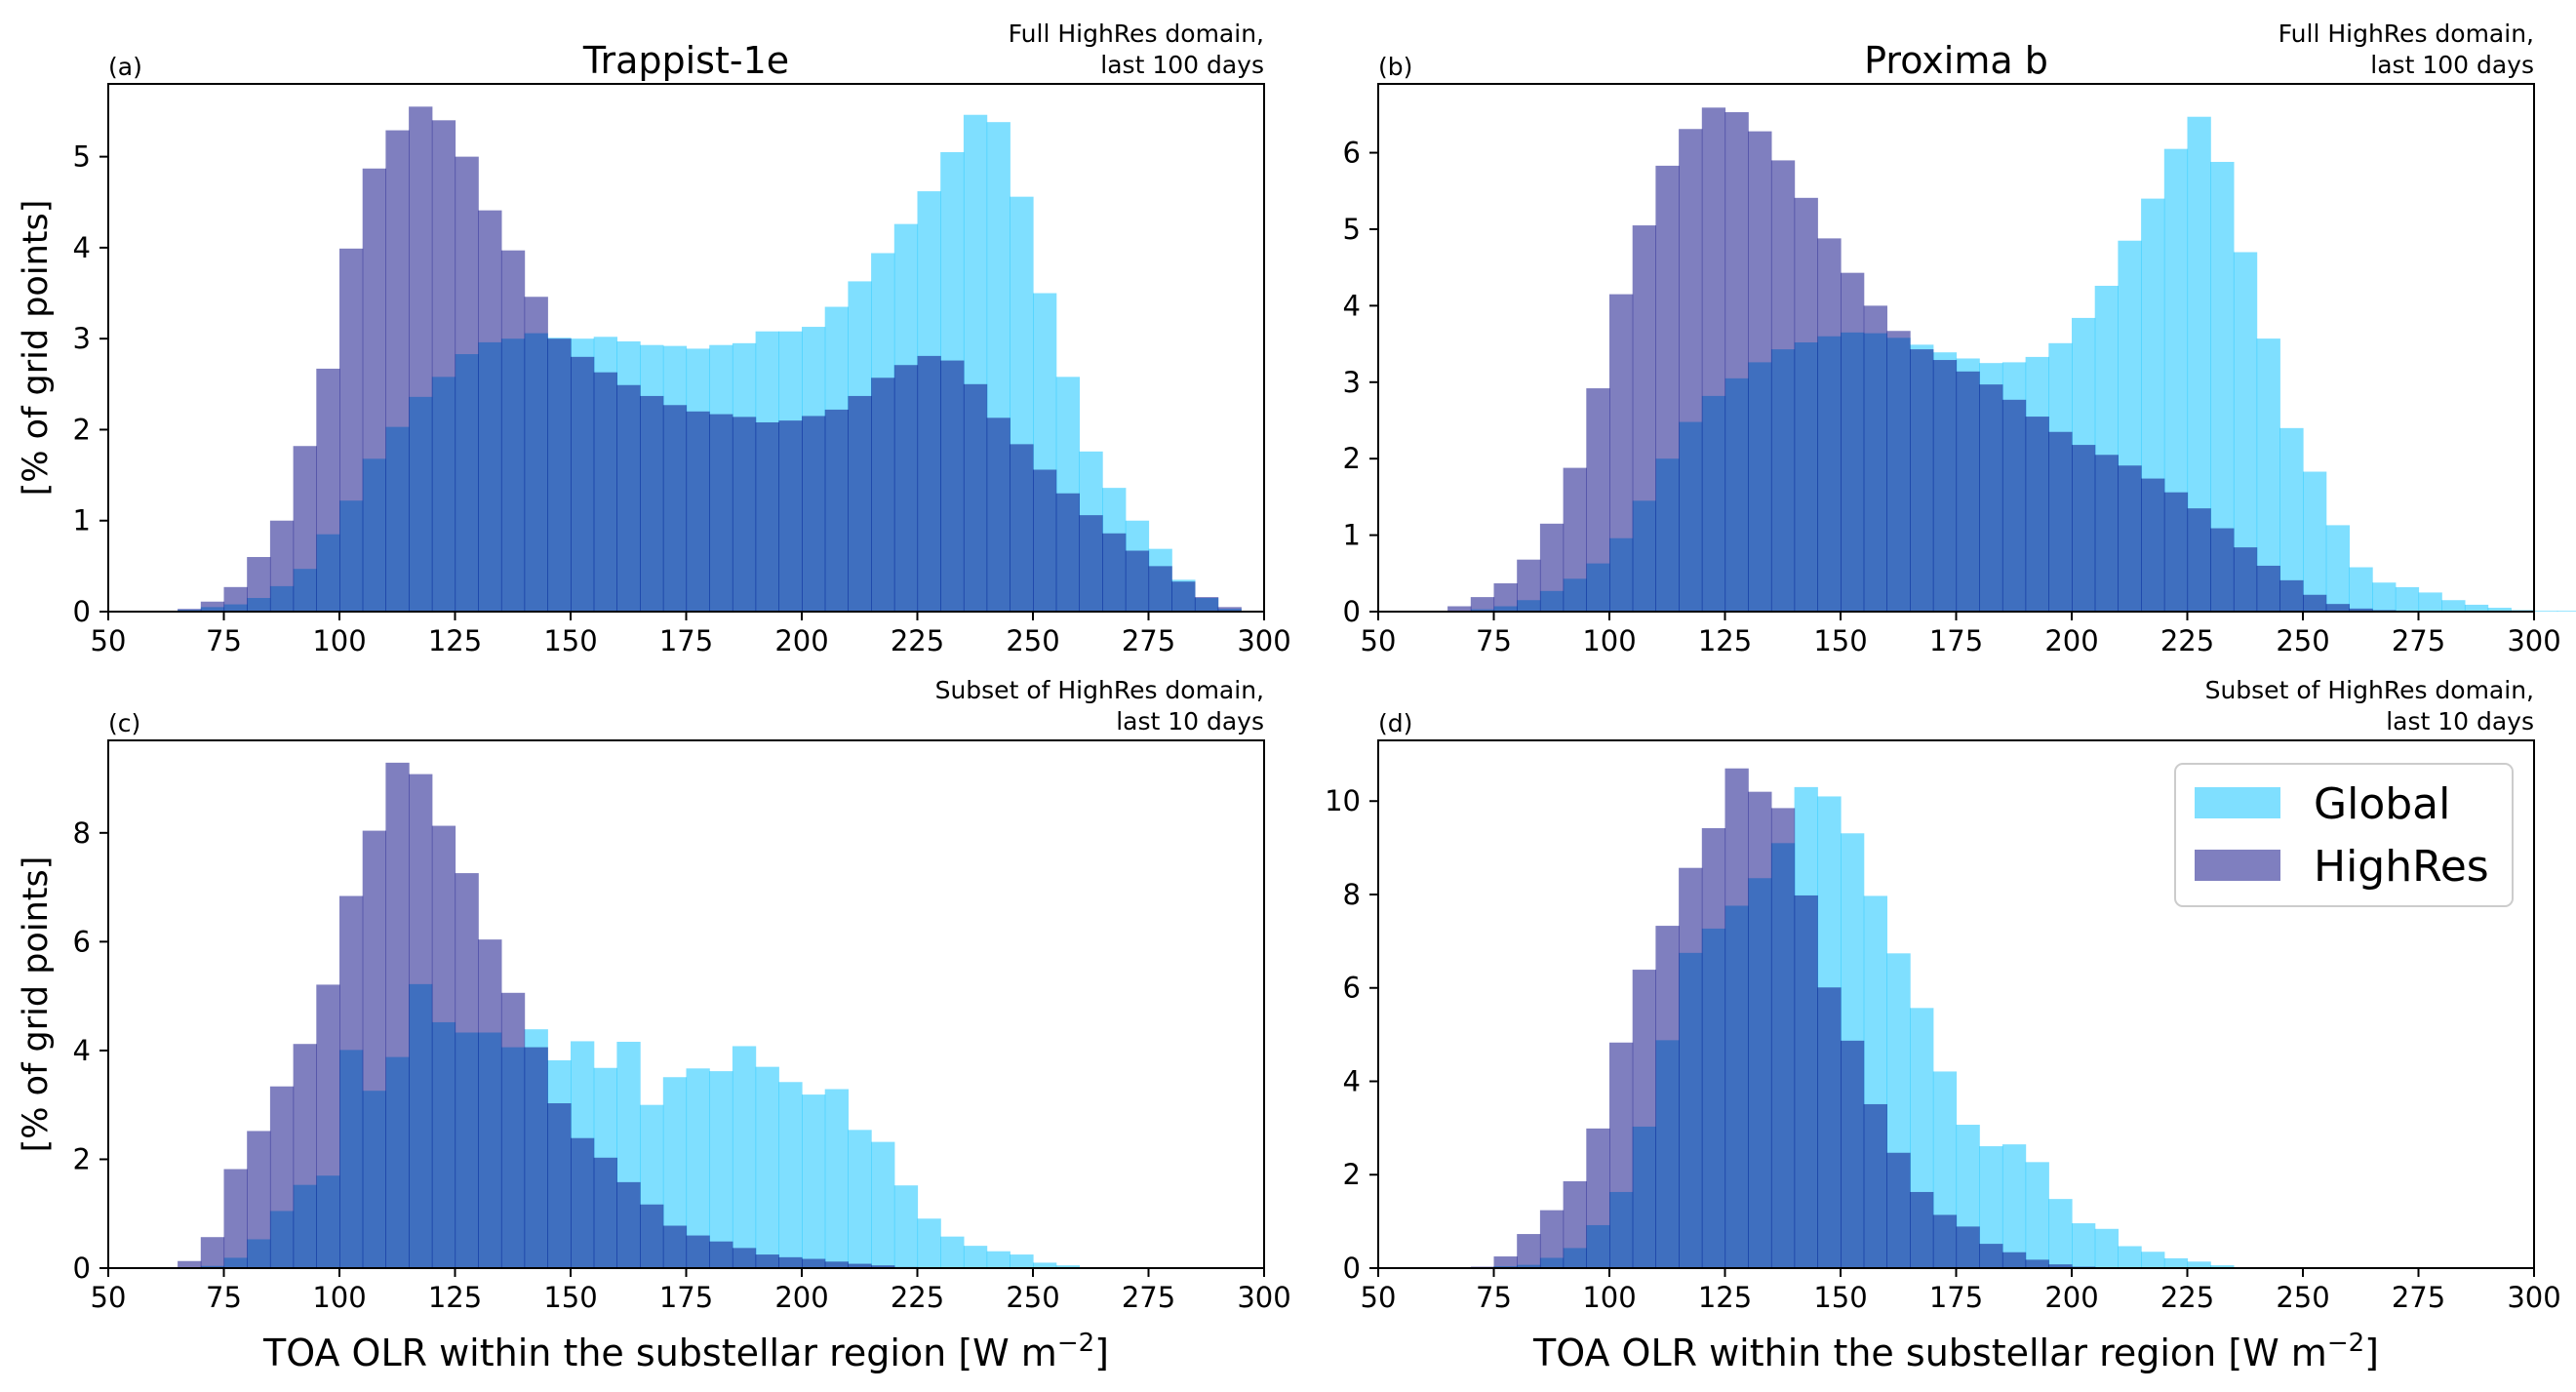  I want to click on x-axis-label-end: ], so click(1101, 1353).